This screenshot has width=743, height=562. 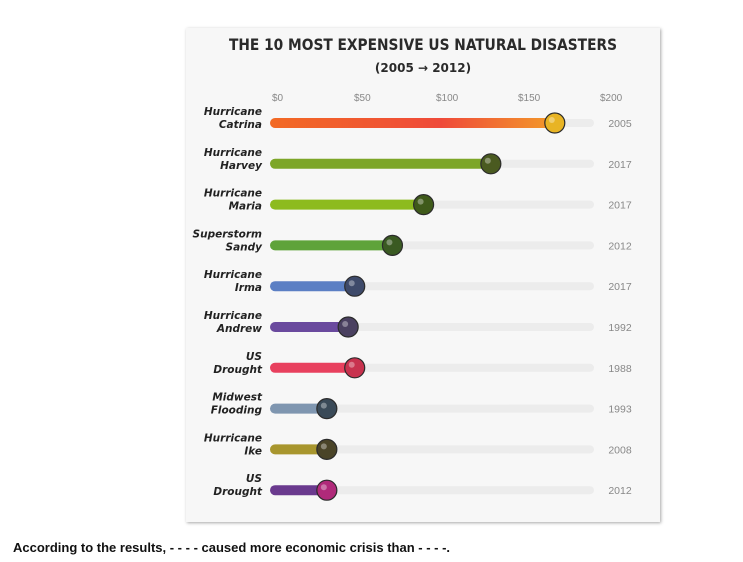 What do you see at coordinates (611, 98) in the screenshot?
I see `x-tick-label: $200` at bounding box center [611, 98].